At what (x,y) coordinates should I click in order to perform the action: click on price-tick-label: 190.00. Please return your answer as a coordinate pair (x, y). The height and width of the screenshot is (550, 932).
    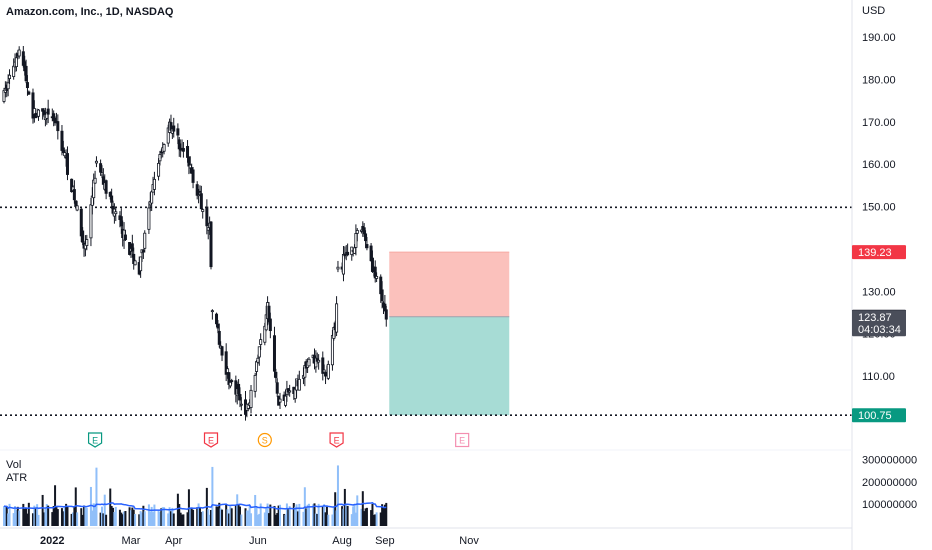
    Looking at the image, I should click on (879, 38).